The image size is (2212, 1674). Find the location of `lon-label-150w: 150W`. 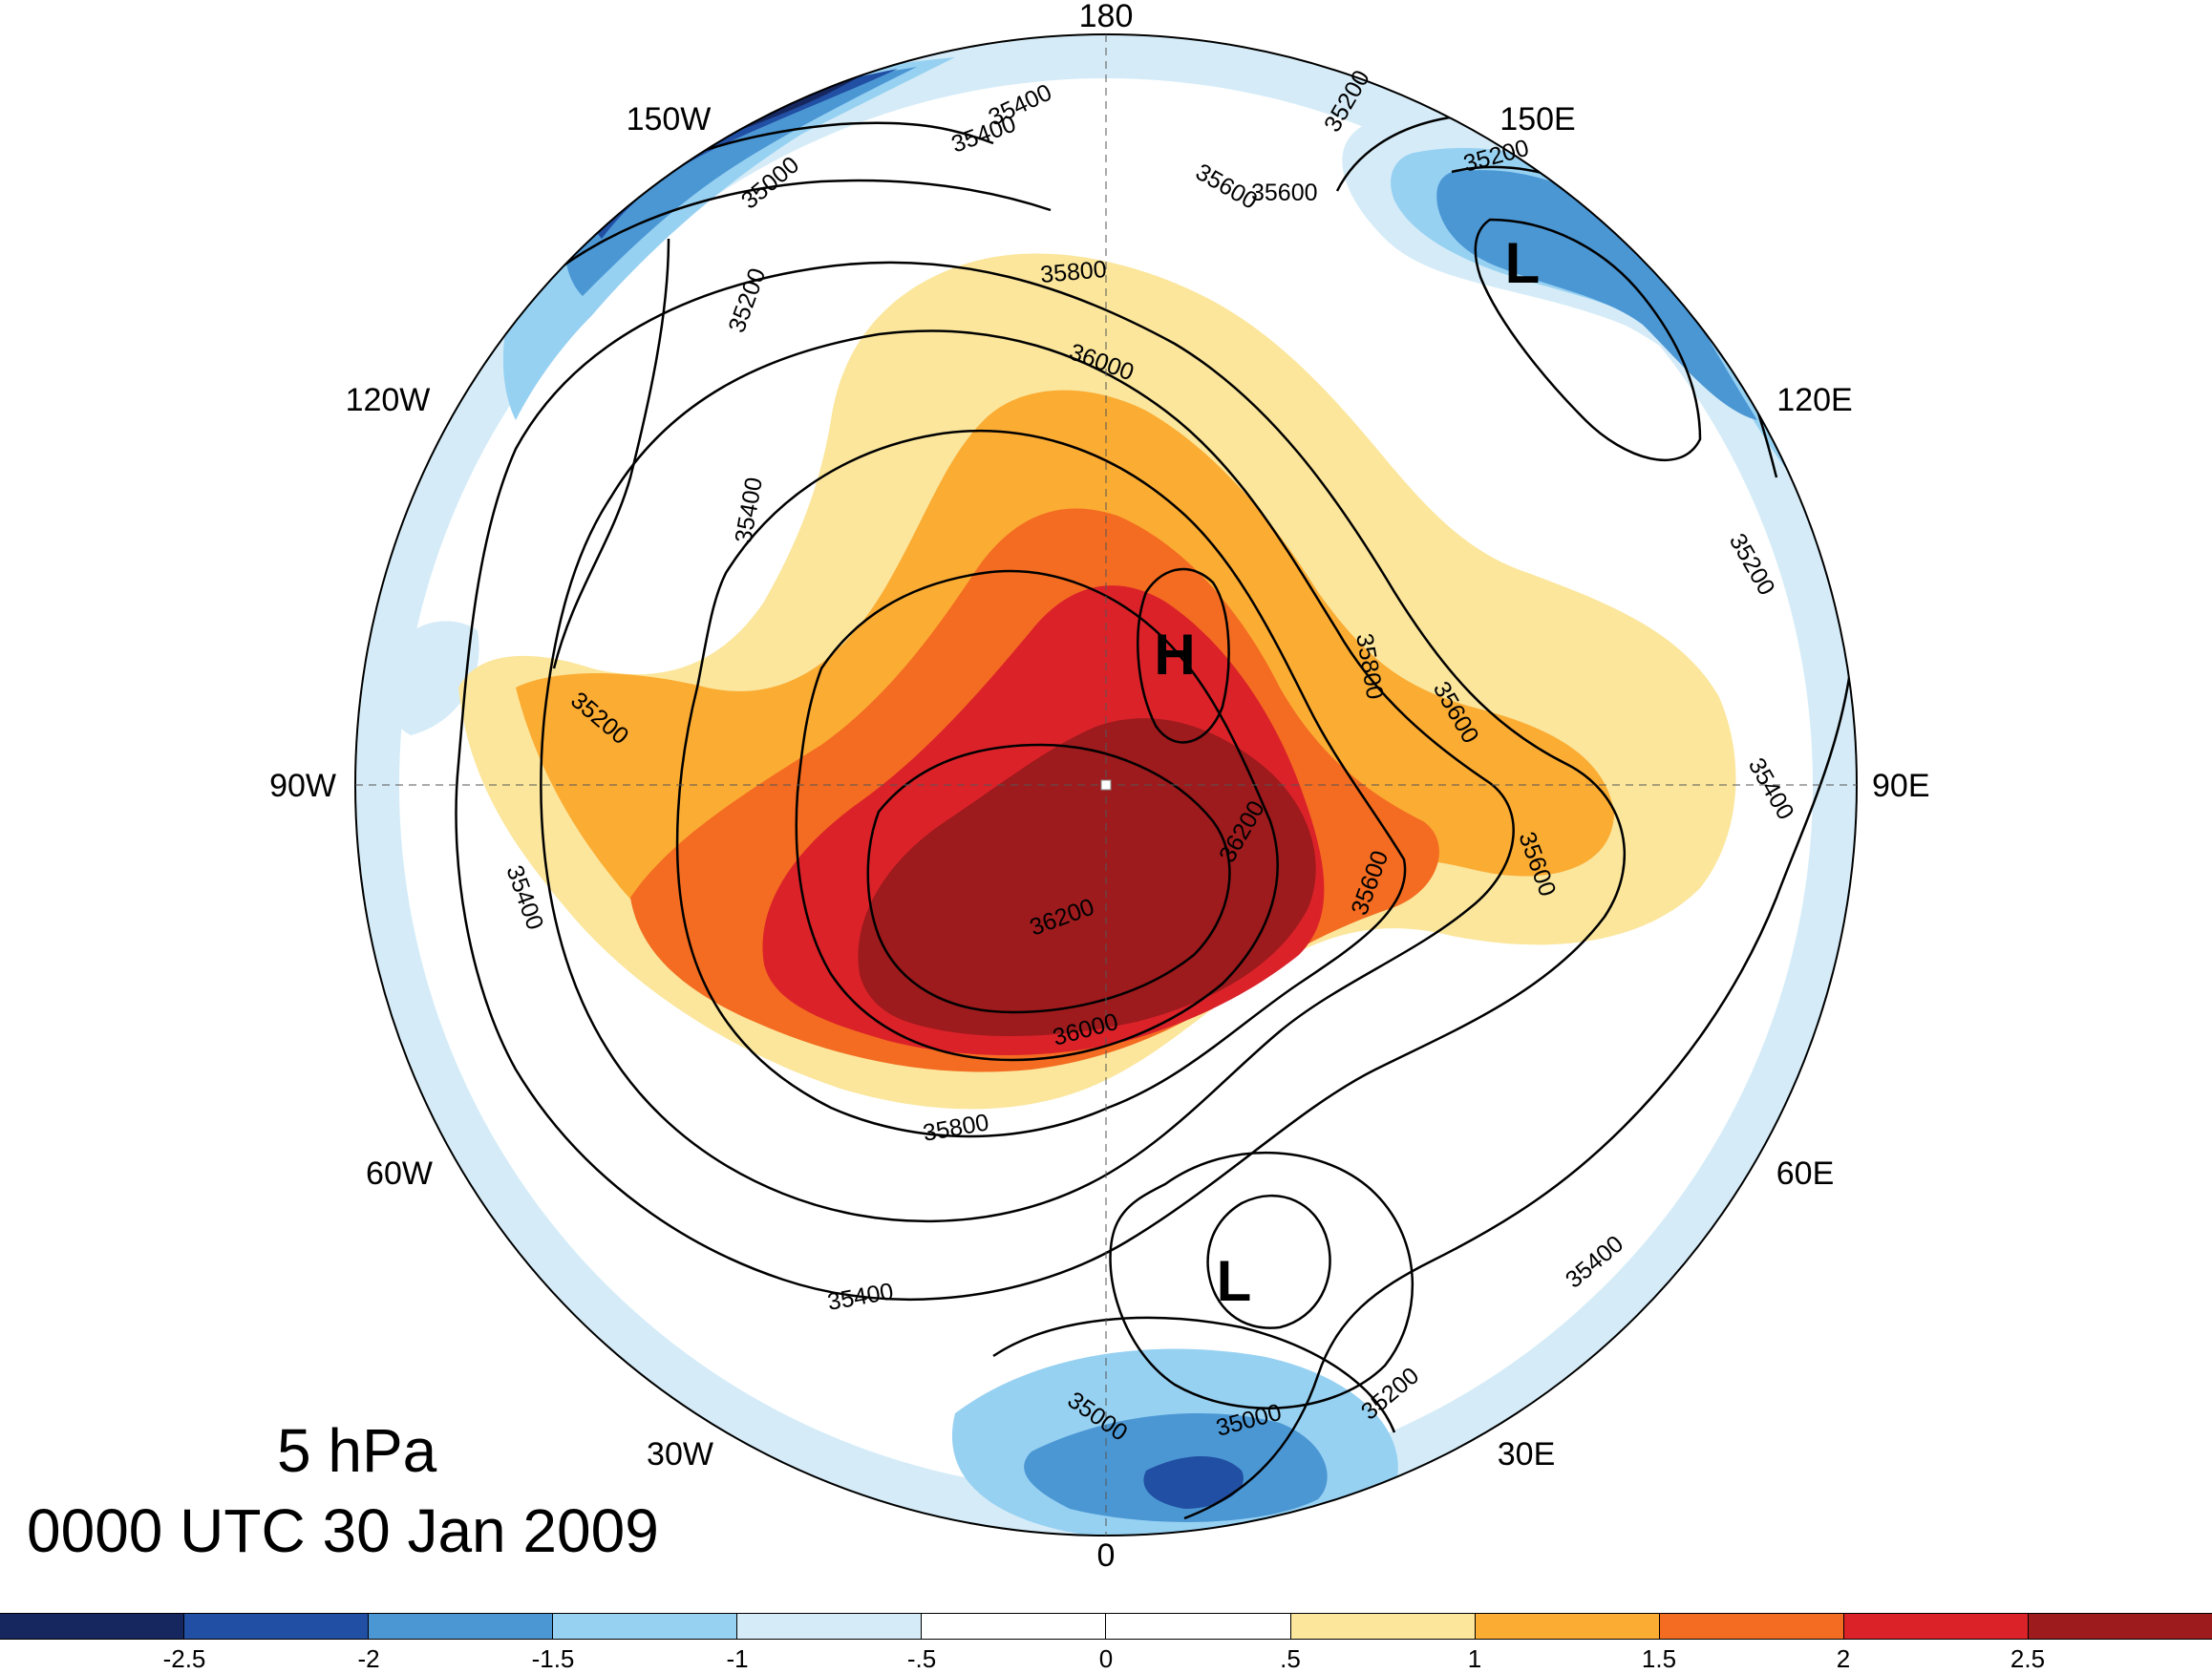

lon-label-150w: 150W is located at coordinates (669, 119).